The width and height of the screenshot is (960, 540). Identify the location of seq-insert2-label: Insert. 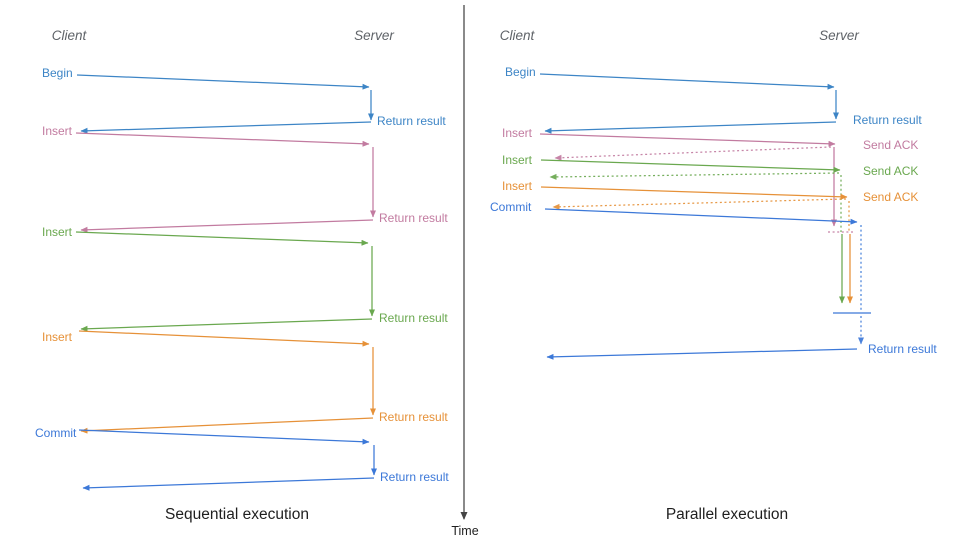
(57, 232).